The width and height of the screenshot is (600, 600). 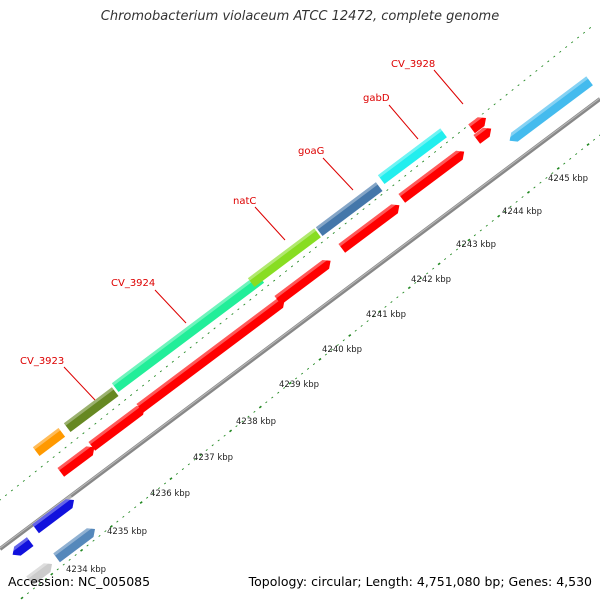 What do you see at coordinates (413, 64) in the screenshot?
I see `gene-label-cv3928: CV_3928` at bounding box center [413, 64].